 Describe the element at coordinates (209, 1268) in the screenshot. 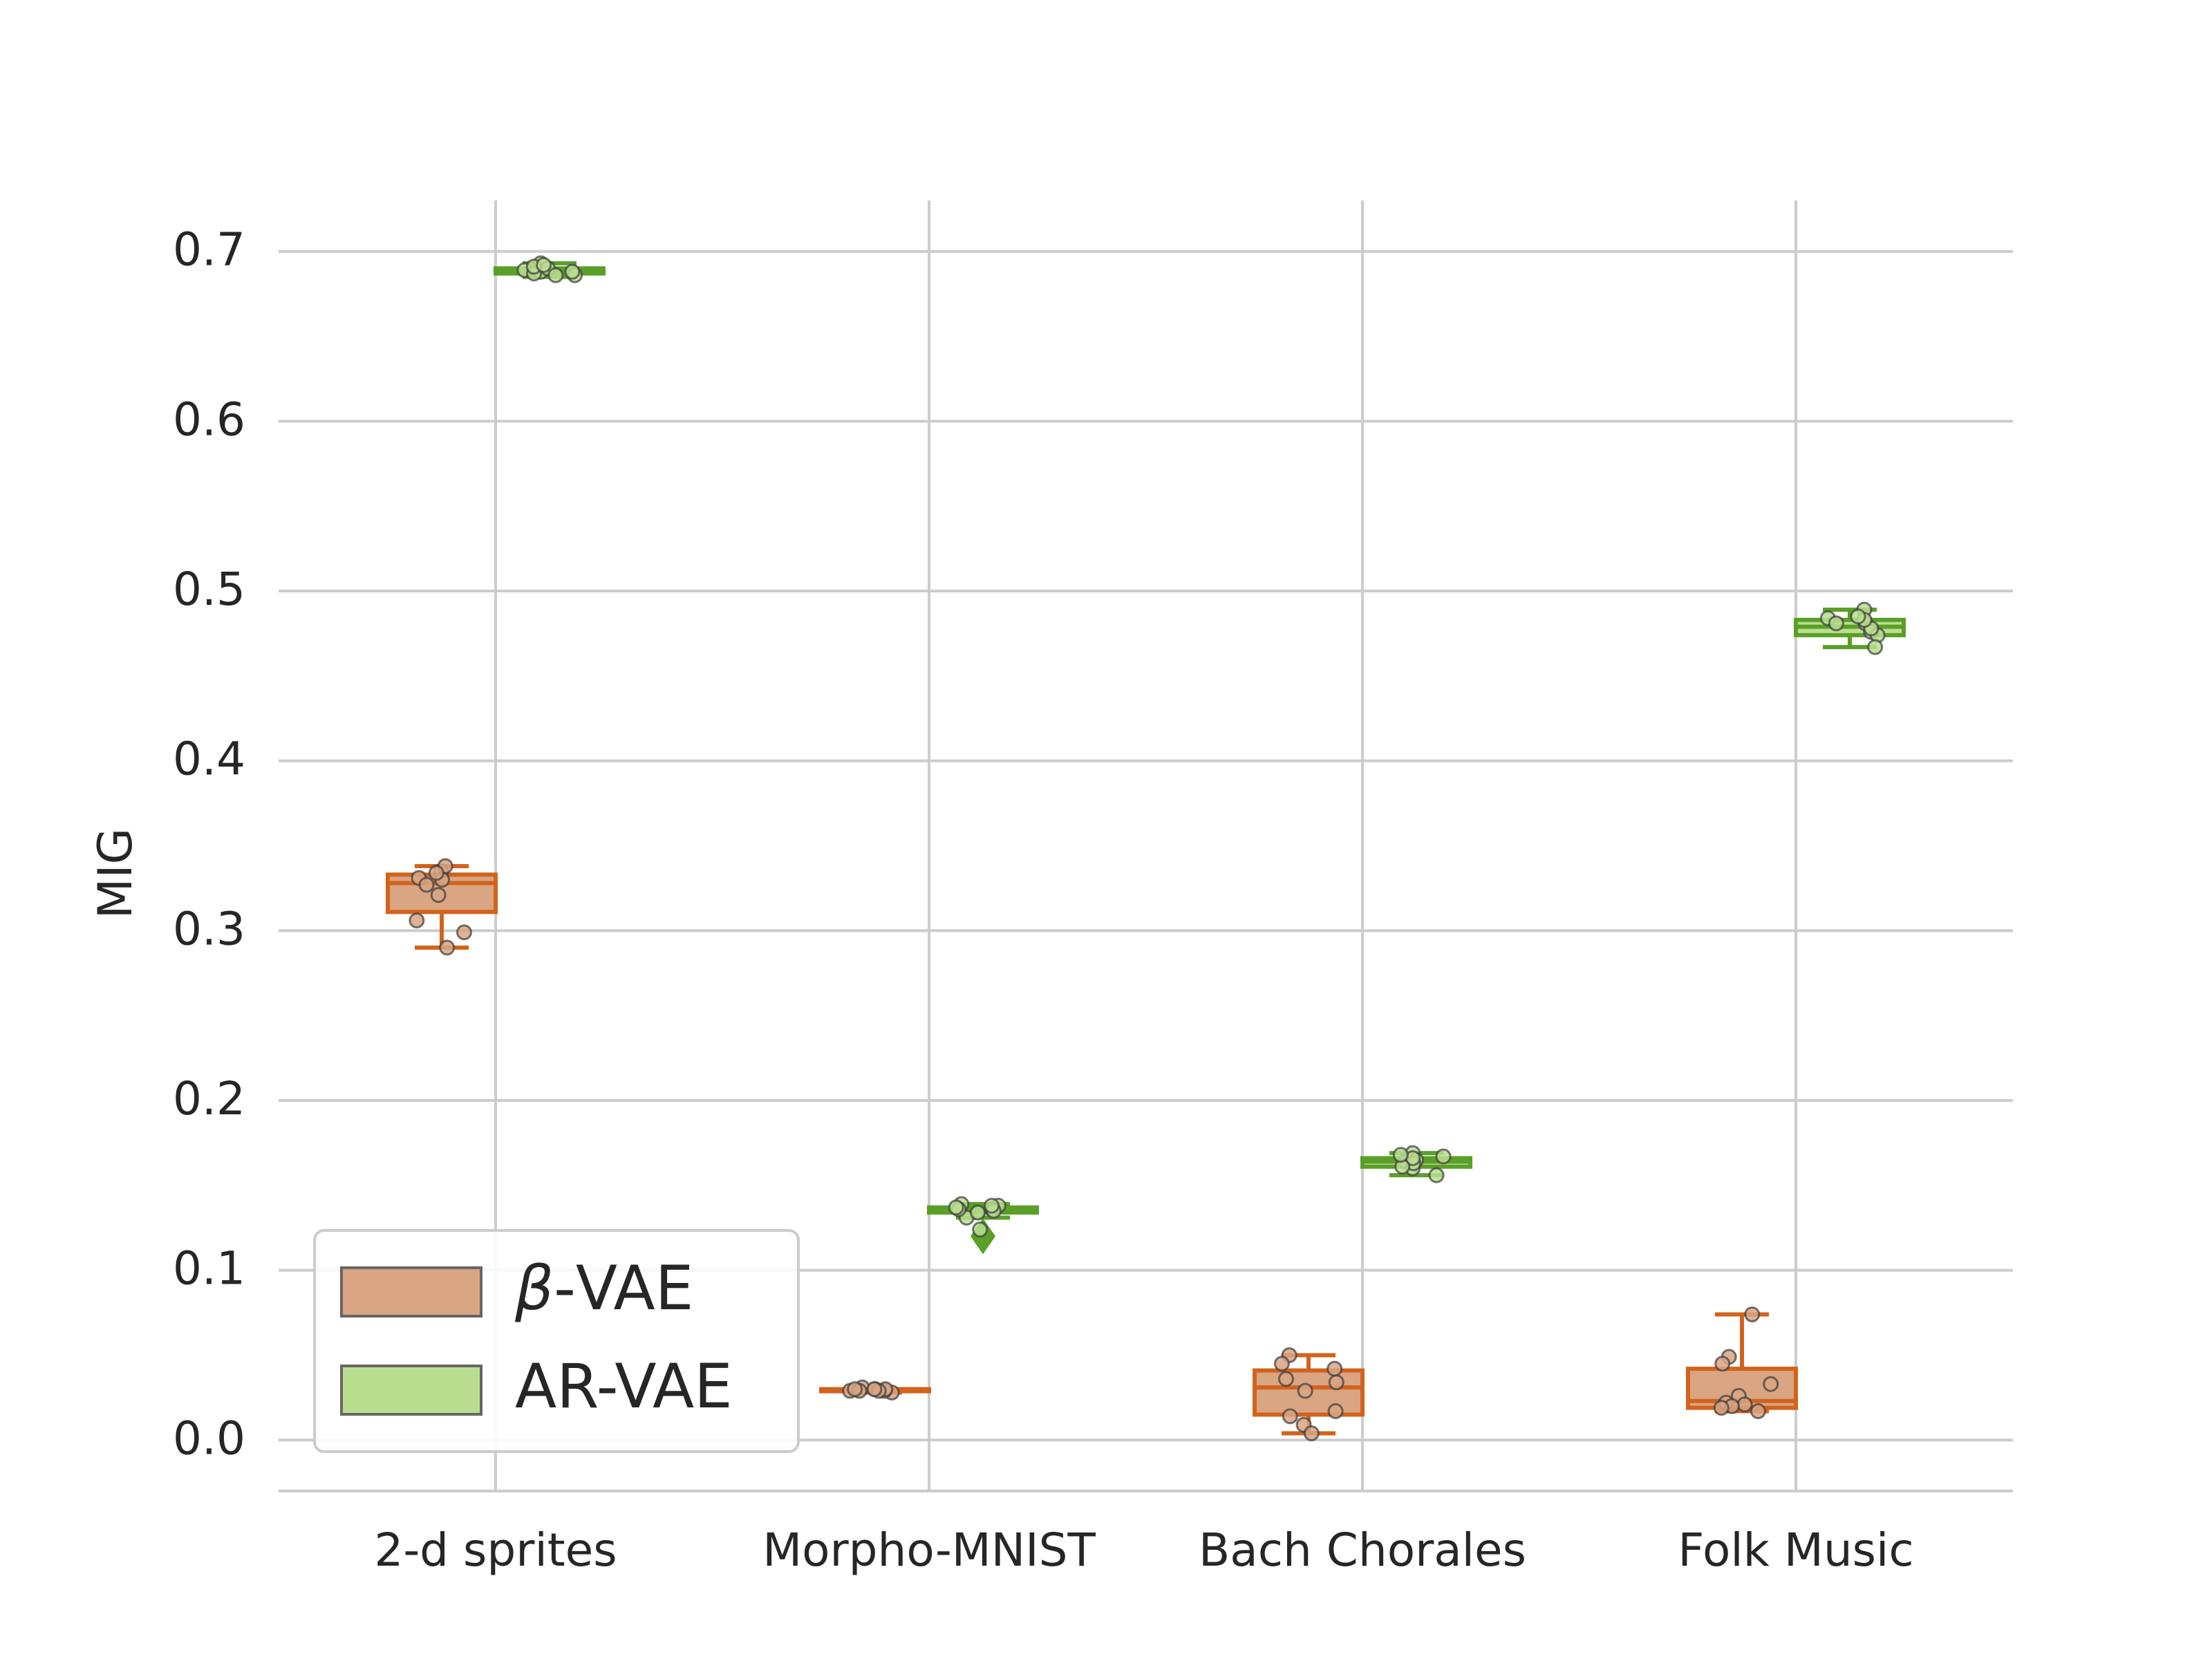

I see `y-tick-label: 0.1` at that location.